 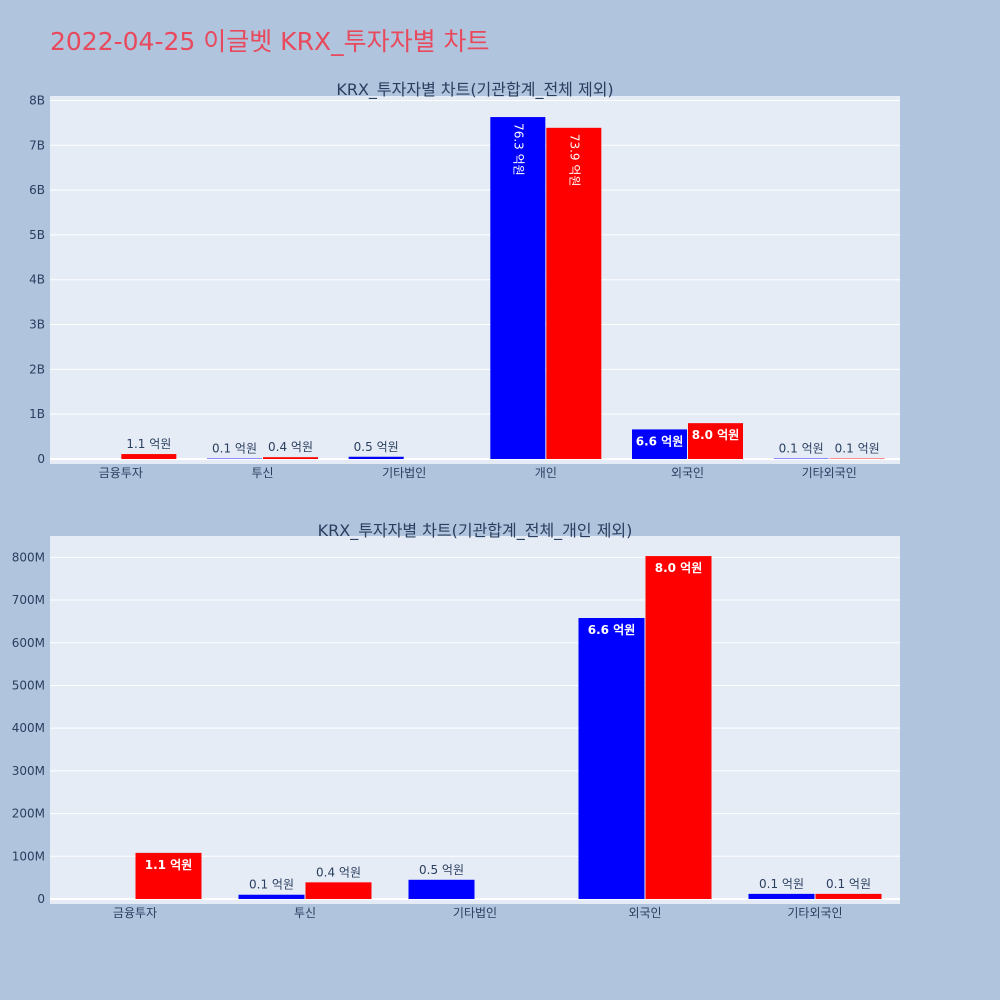 I want to click on y-tick-label: 5B, so click(x=37, y=235).